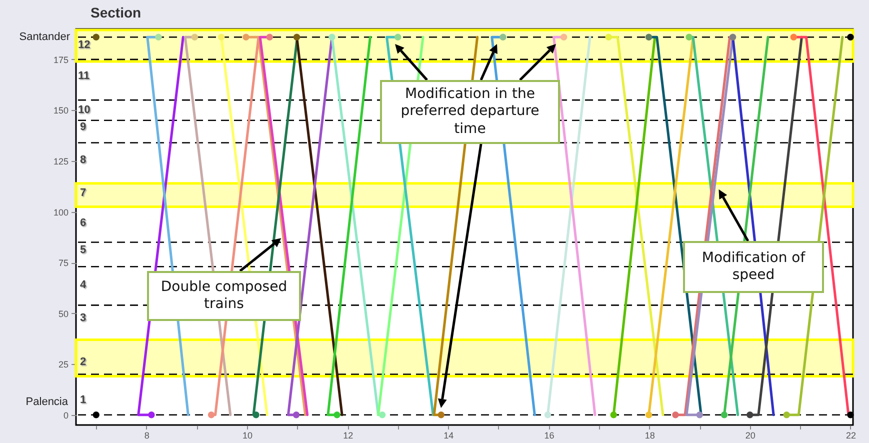  I want to click on annotation: 1, so click(83, 400).